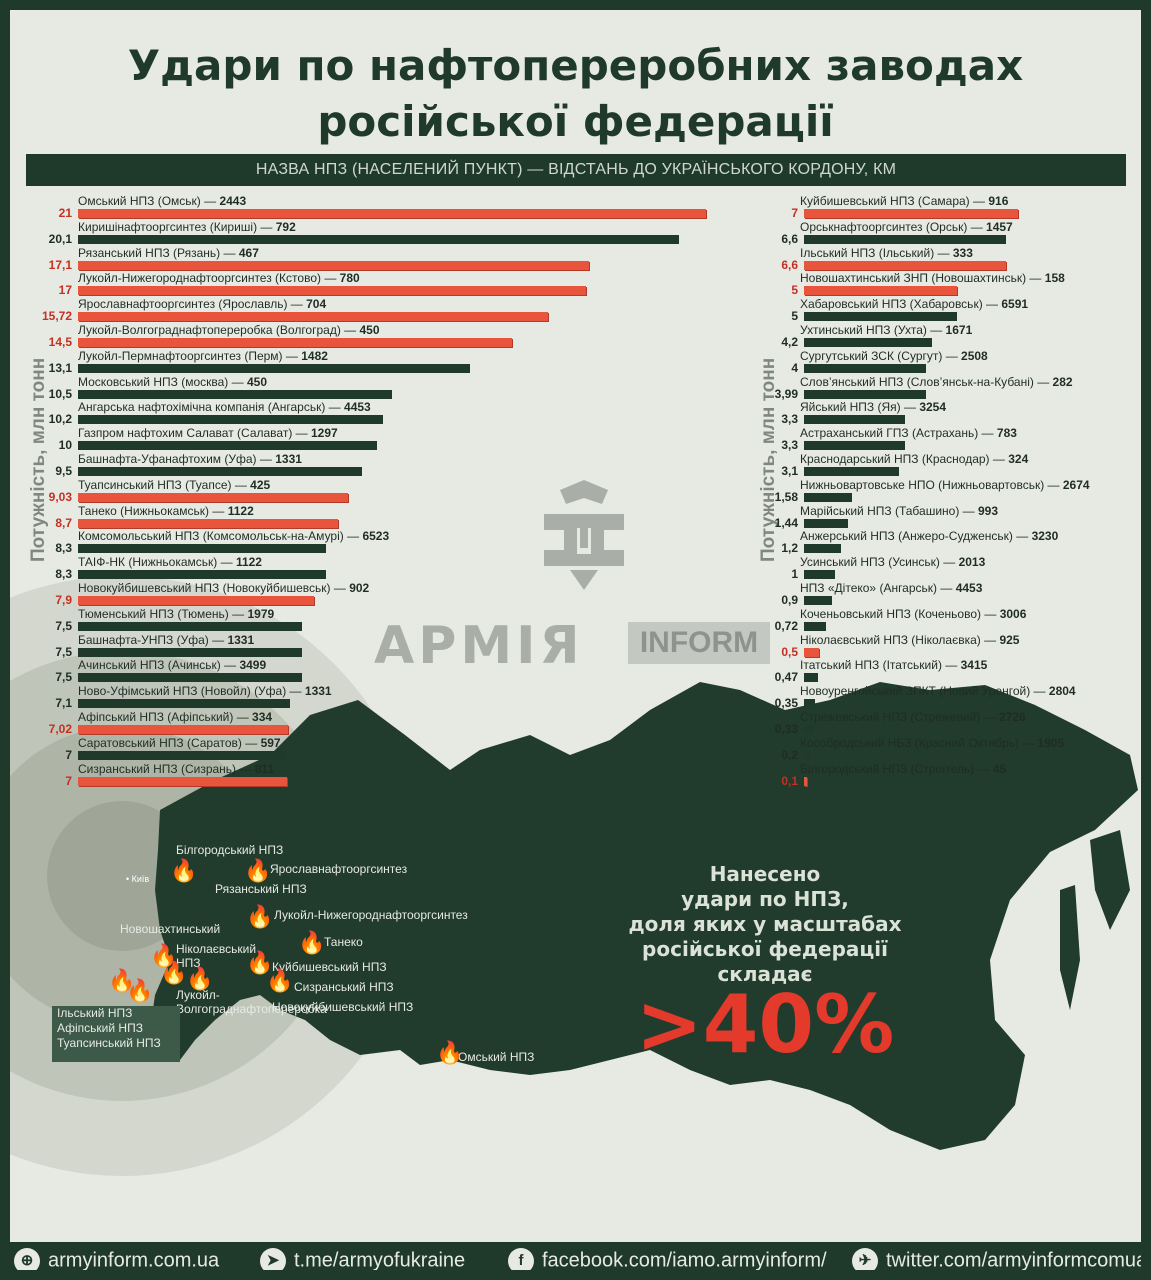  Describe the element at coordinates (899, 510) in the screenshot. I see `plant-name: Марійський НПЗ (Табашино) — 993` at that location.